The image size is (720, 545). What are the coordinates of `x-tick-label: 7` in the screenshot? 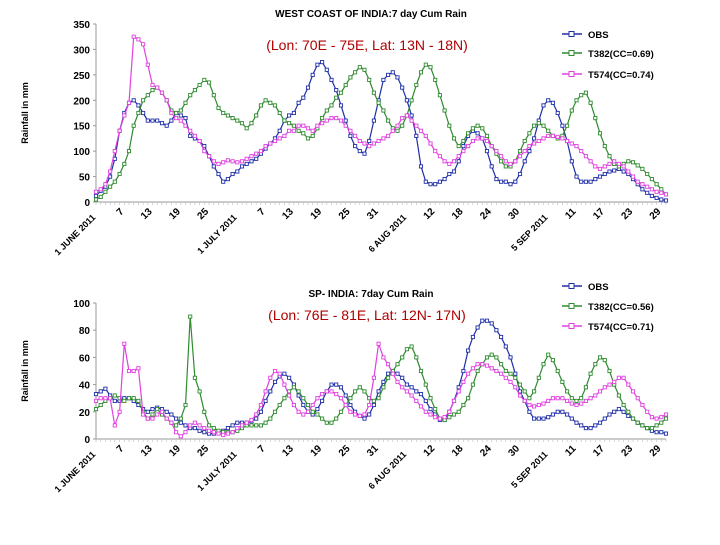 It's located at (121, 212).